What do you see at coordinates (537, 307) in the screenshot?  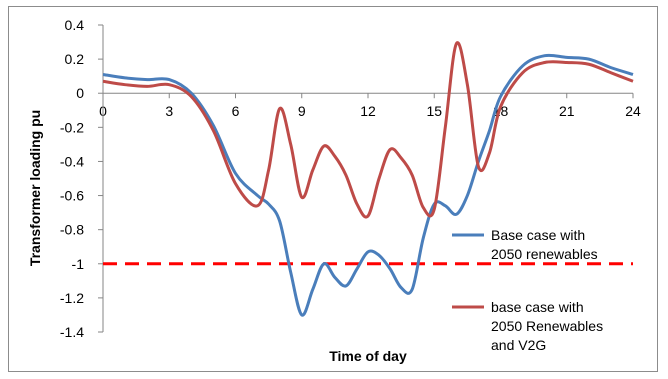 I see `legend-label-2: base case with` at bounding box center [537, 307].